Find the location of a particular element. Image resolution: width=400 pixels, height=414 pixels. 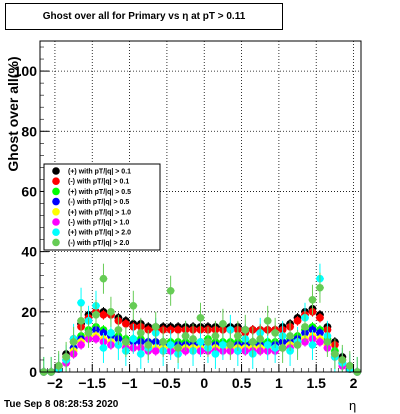

legend-box is located at coordinates (102, 207).